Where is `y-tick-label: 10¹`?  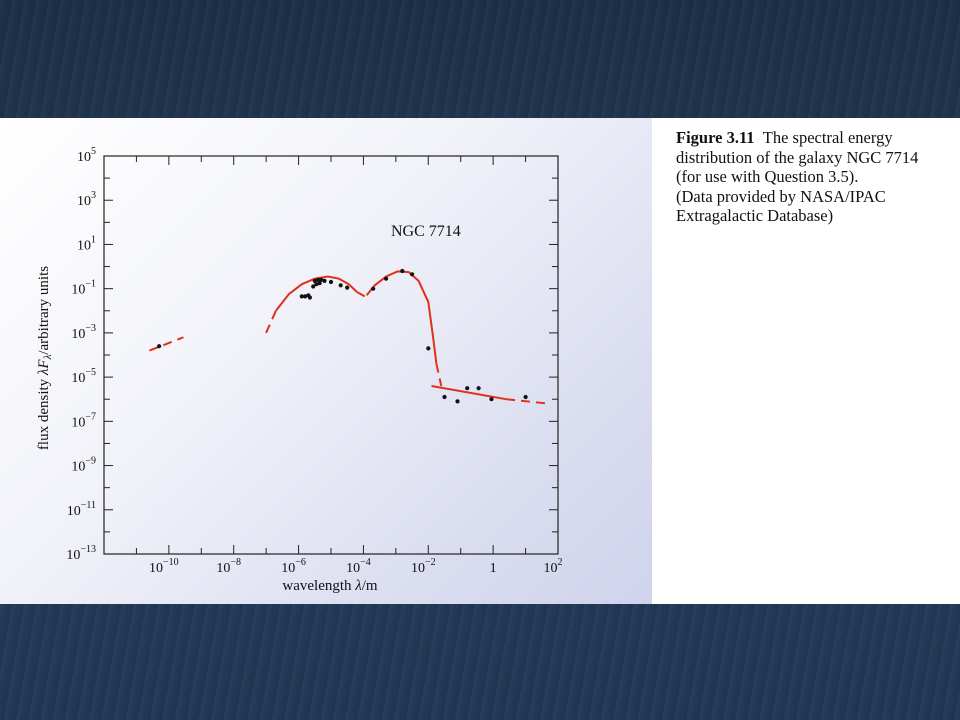
y-tick-label: 10¹ is located at coordinates (86, 243).